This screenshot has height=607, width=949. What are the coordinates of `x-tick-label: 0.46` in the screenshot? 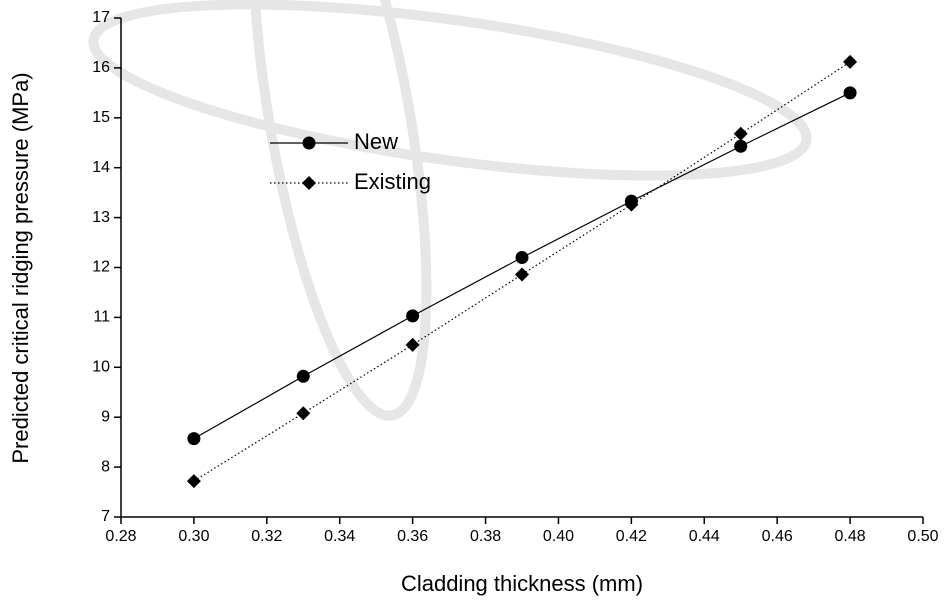 It's located at (777, 536).